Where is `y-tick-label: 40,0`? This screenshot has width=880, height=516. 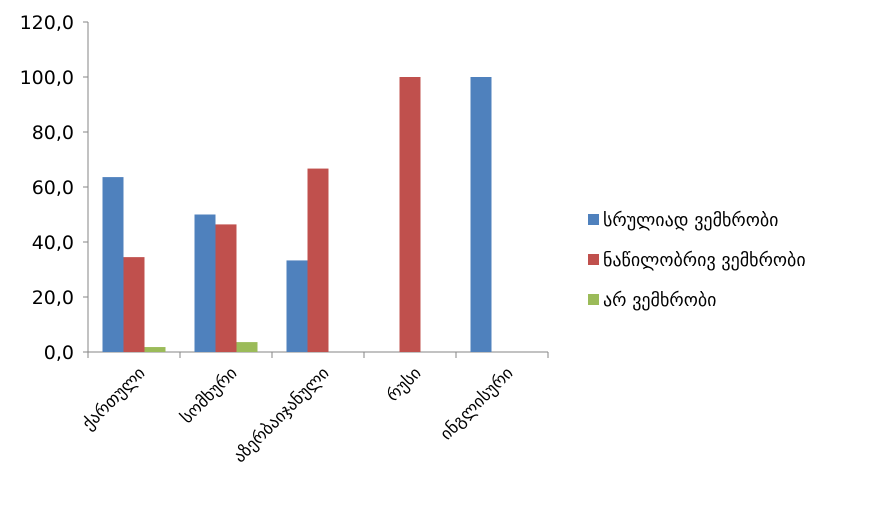 y-tick-label: 40,0 is located at coordinates (53, 243).